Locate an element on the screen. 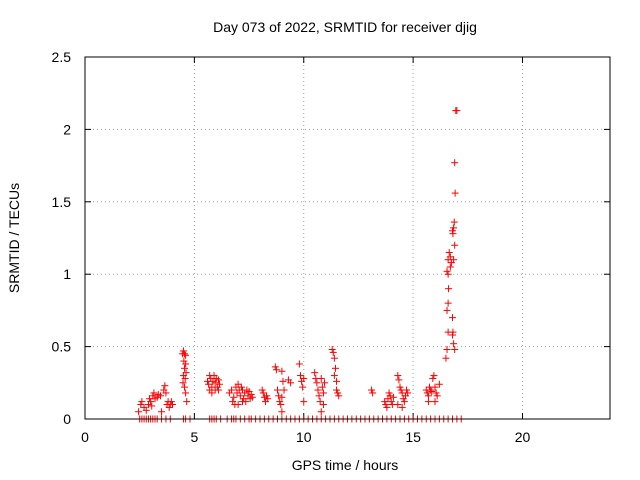  y-axis-label: SRMTID / TECUs is located at coordinates (14, 238).